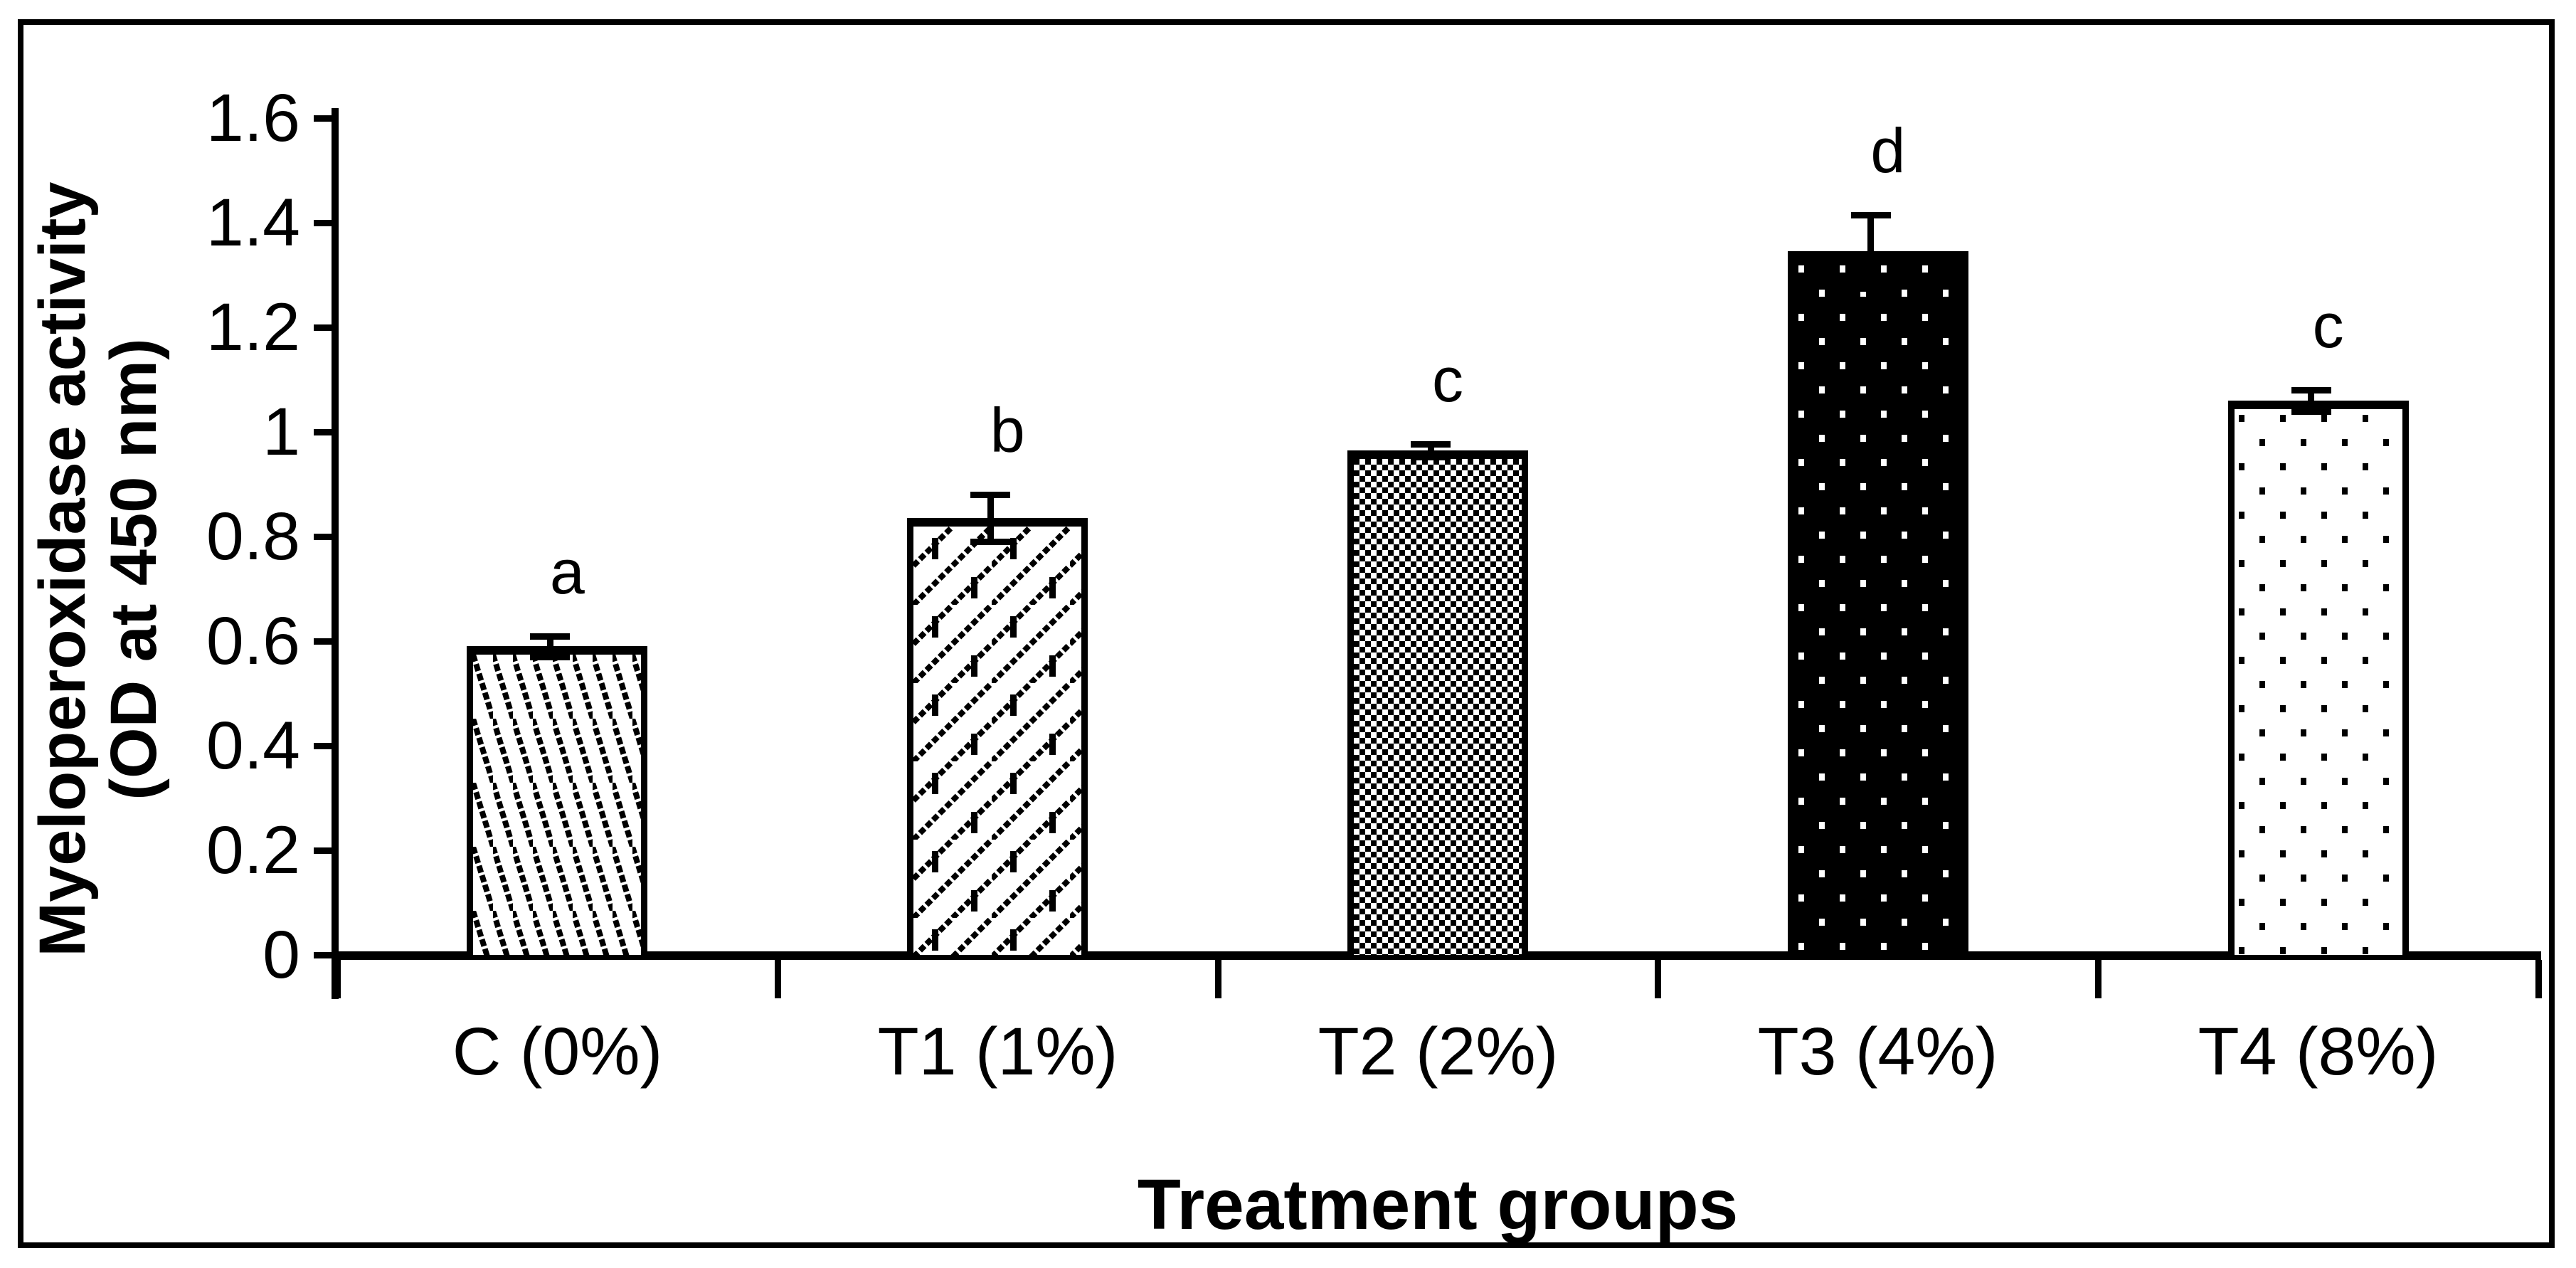  I want to click on x-tick-label: C (0%), so click(557, 1051).